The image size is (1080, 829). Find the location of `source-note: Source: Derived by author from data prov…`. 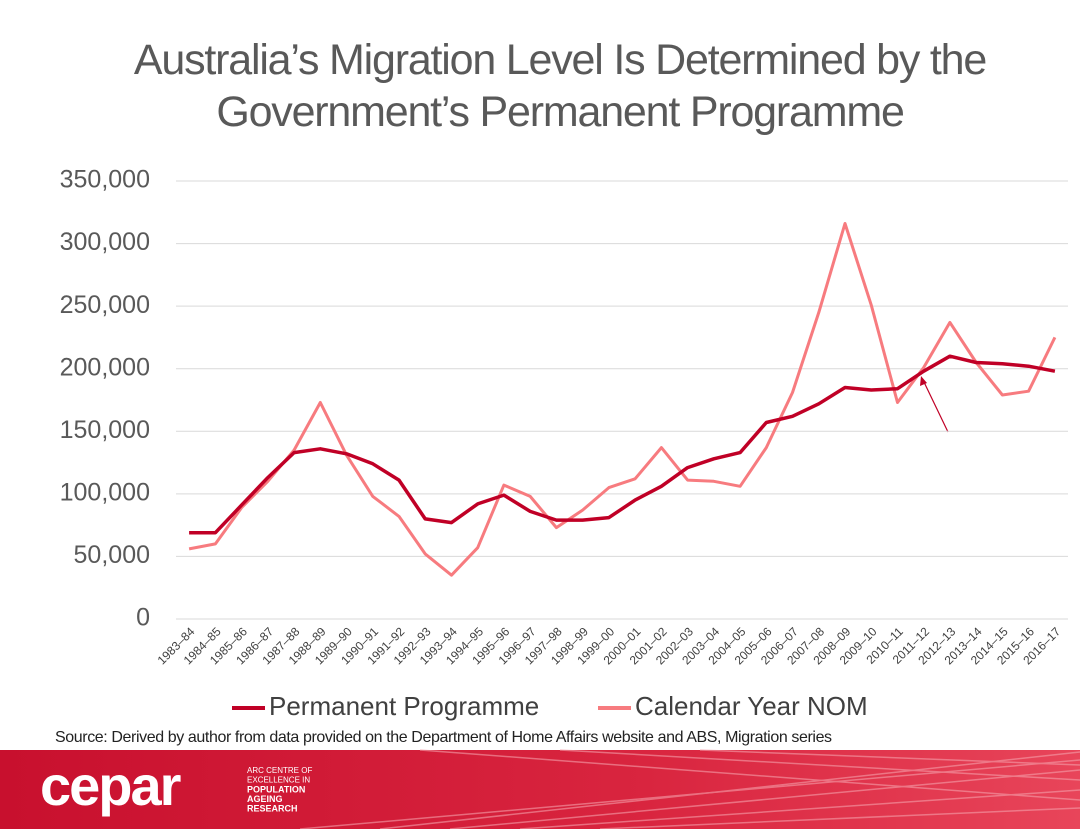

source-note: Source: Derived by author from data prov… is located at coordinates (443, 737).